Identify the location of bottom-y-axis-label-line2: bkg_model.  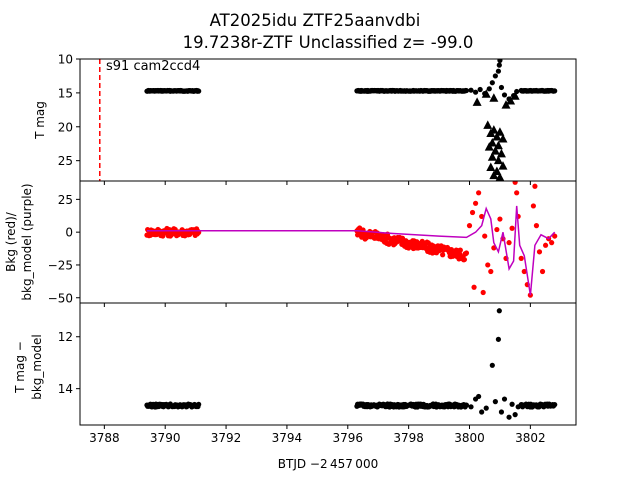
(37, 367).